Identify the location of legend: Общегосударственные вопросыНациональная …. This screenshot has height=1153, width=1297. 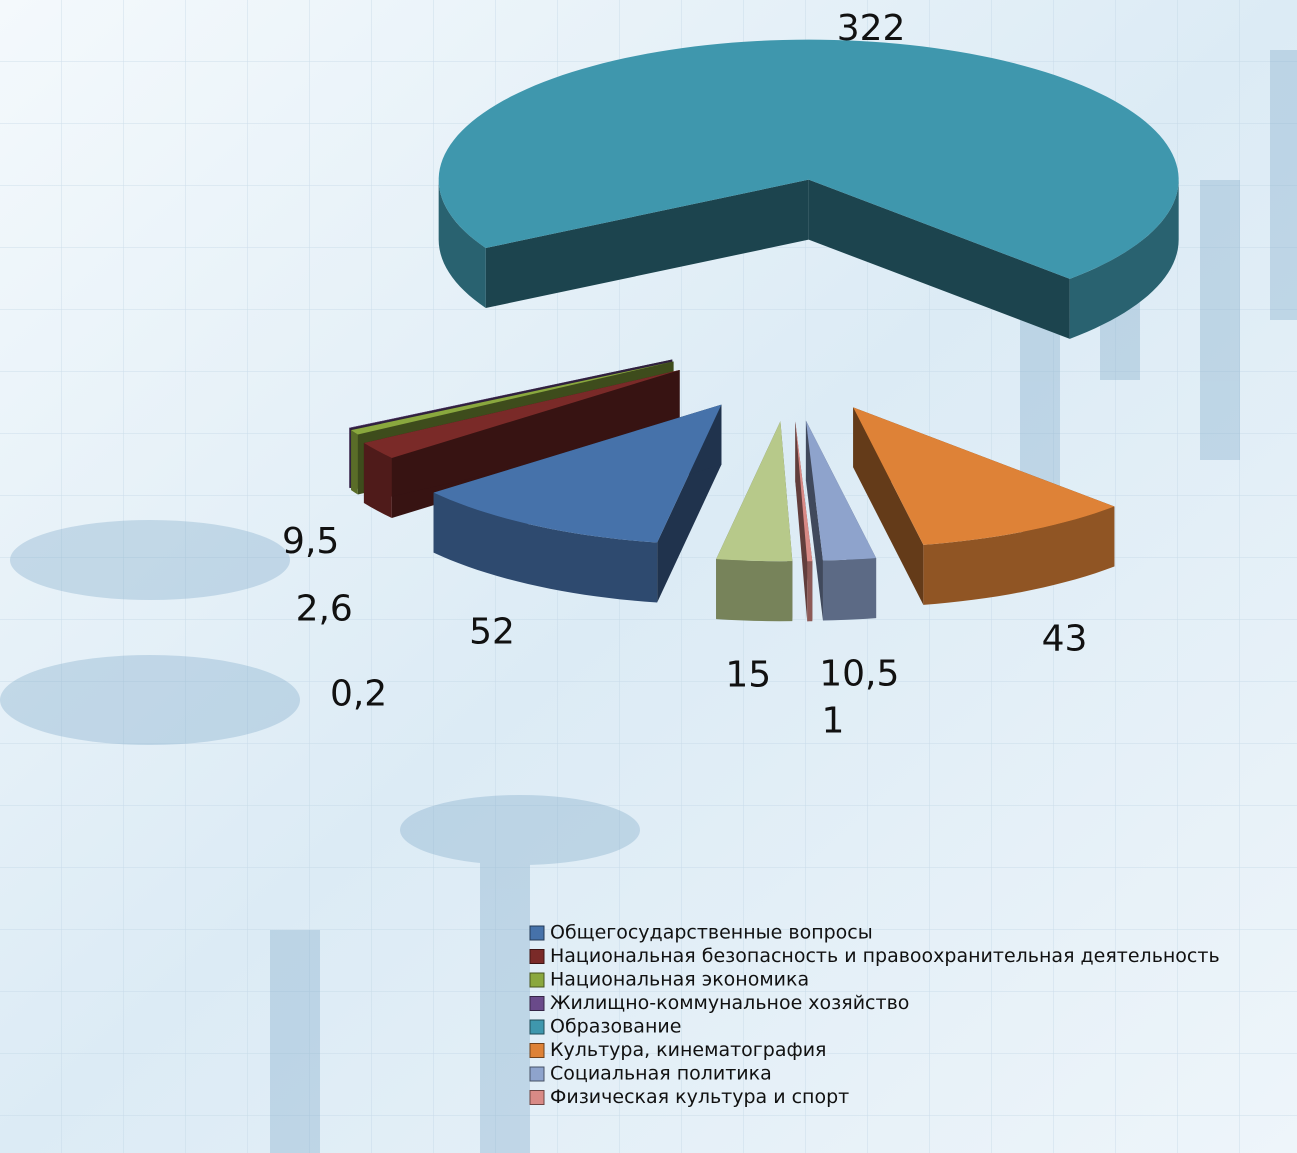
(874, 1015).